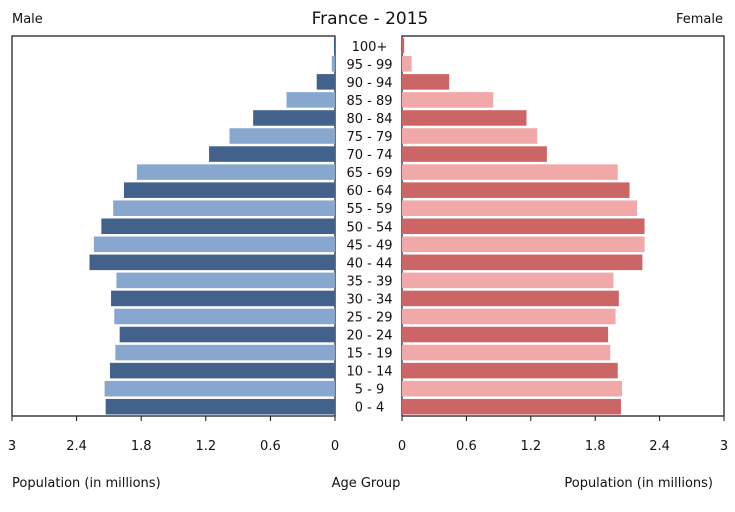 The height and width of the screenshot is (512, 735). I want to click on x-tick-label-left: 2.4, so click(76, 446).